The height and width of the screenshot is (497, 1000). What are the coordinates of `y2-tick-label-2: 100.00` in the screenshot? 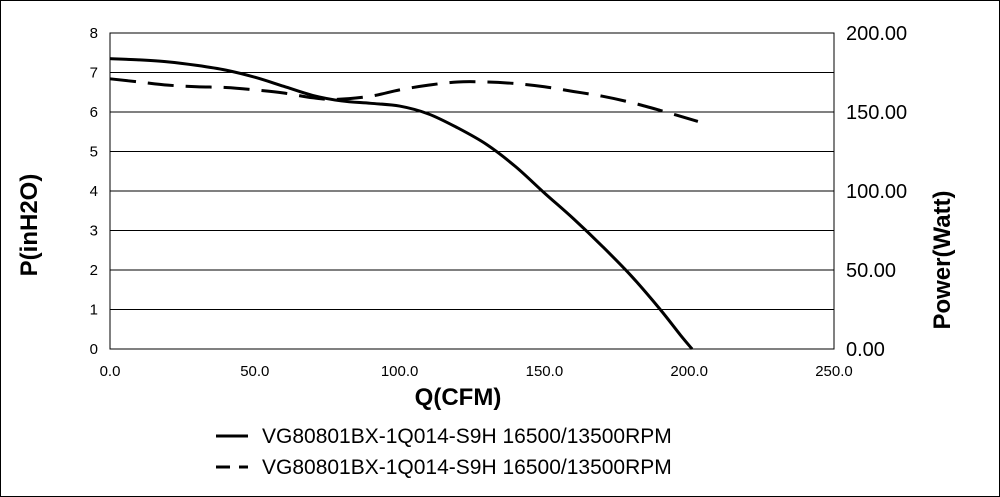 It's located at (876, 192).